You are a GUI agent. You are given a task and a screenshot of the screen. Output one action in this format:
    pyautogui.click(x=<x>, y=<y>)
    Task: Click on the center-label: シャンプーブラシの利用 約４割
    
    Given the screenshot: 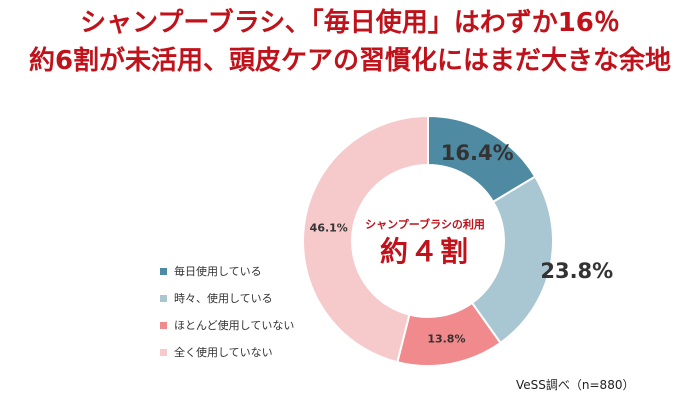 What is the action you would take?
    pyautogui.click(x=425, y=244)
    